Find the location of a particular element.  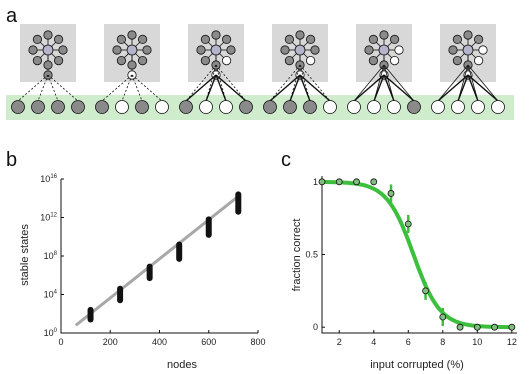

b-x-axis-label: nodes is located at coordinates (182, 365).